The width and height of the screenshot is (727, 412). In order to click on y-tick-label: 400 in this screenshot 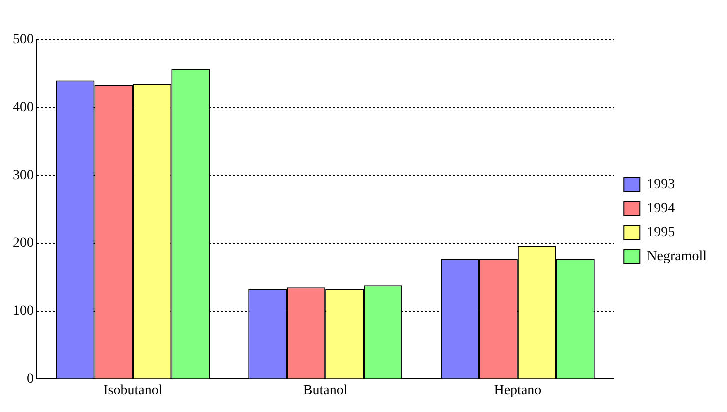, I will do `click(23, 108)`.